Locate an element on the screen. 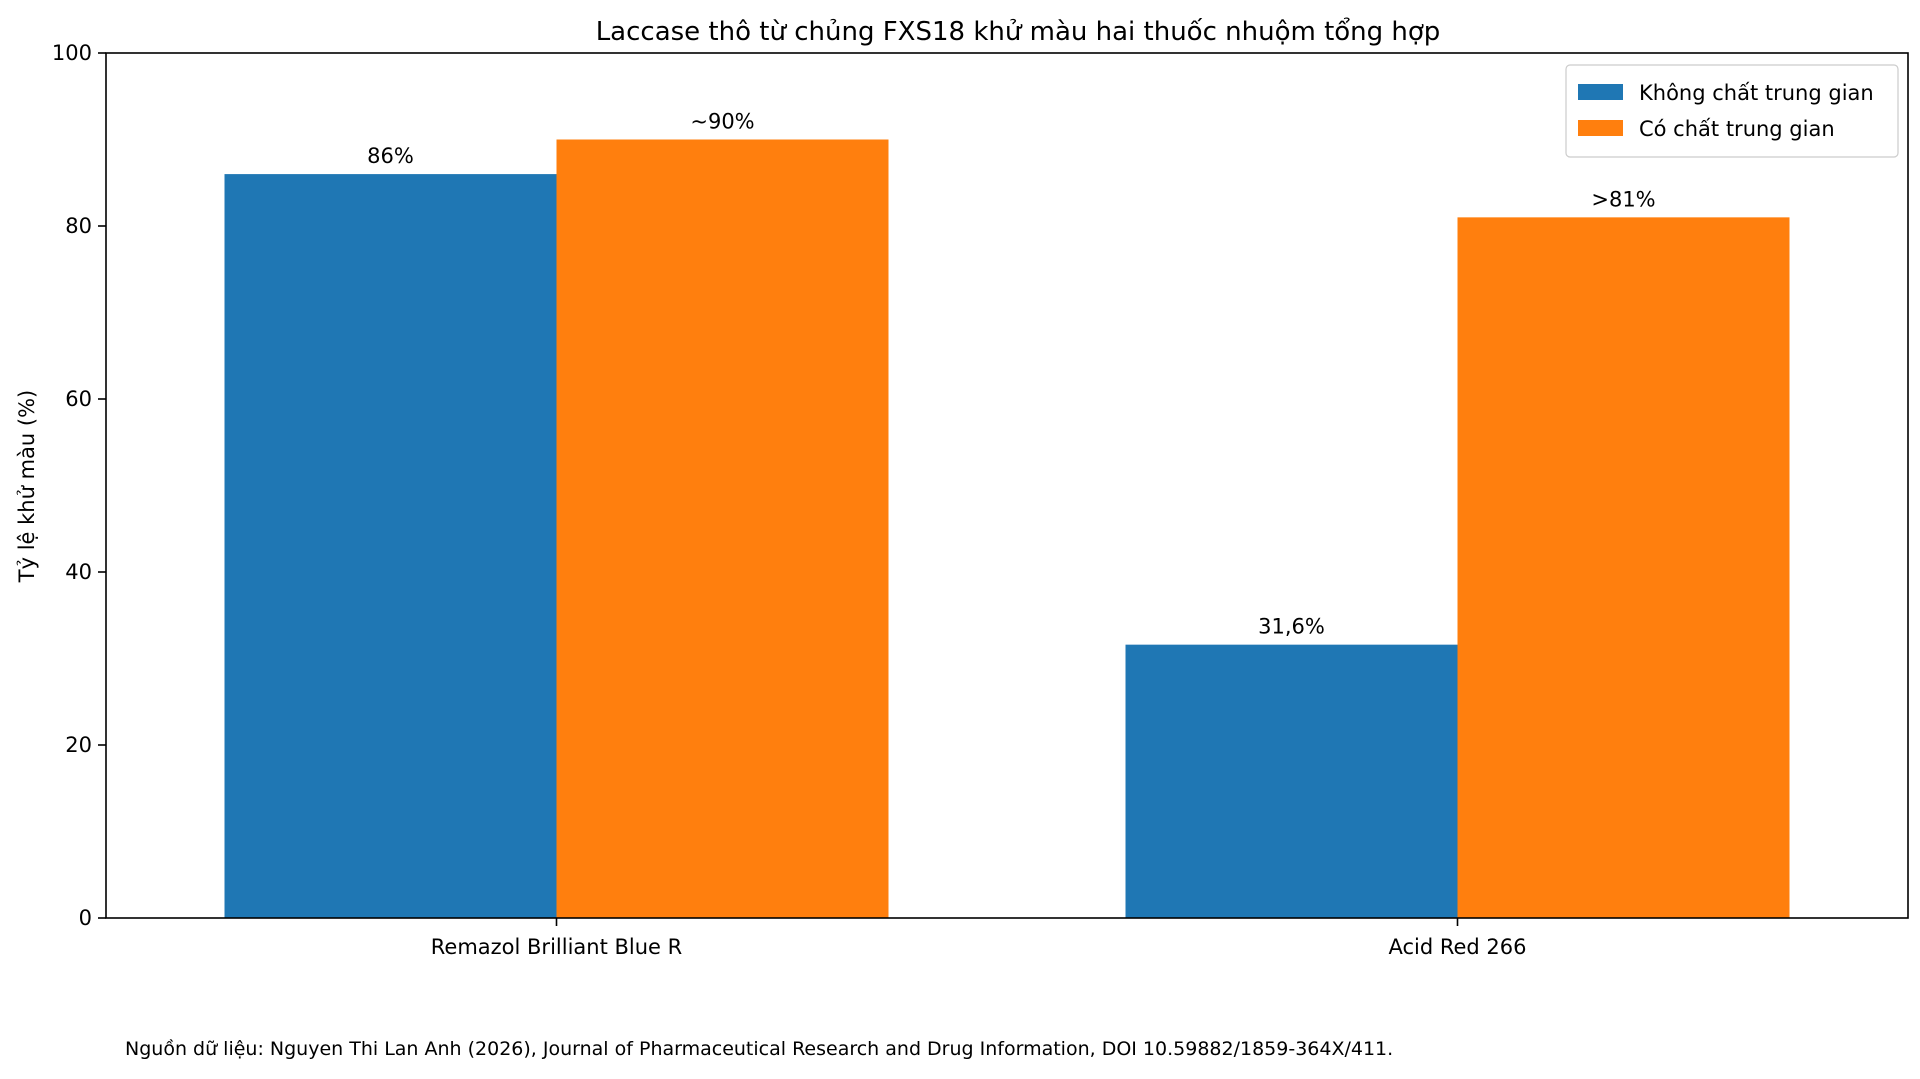 The image size is (1920, 1079). legend: Không chất trung gian Có chất trung gian is located at coordinates (1732, 111).